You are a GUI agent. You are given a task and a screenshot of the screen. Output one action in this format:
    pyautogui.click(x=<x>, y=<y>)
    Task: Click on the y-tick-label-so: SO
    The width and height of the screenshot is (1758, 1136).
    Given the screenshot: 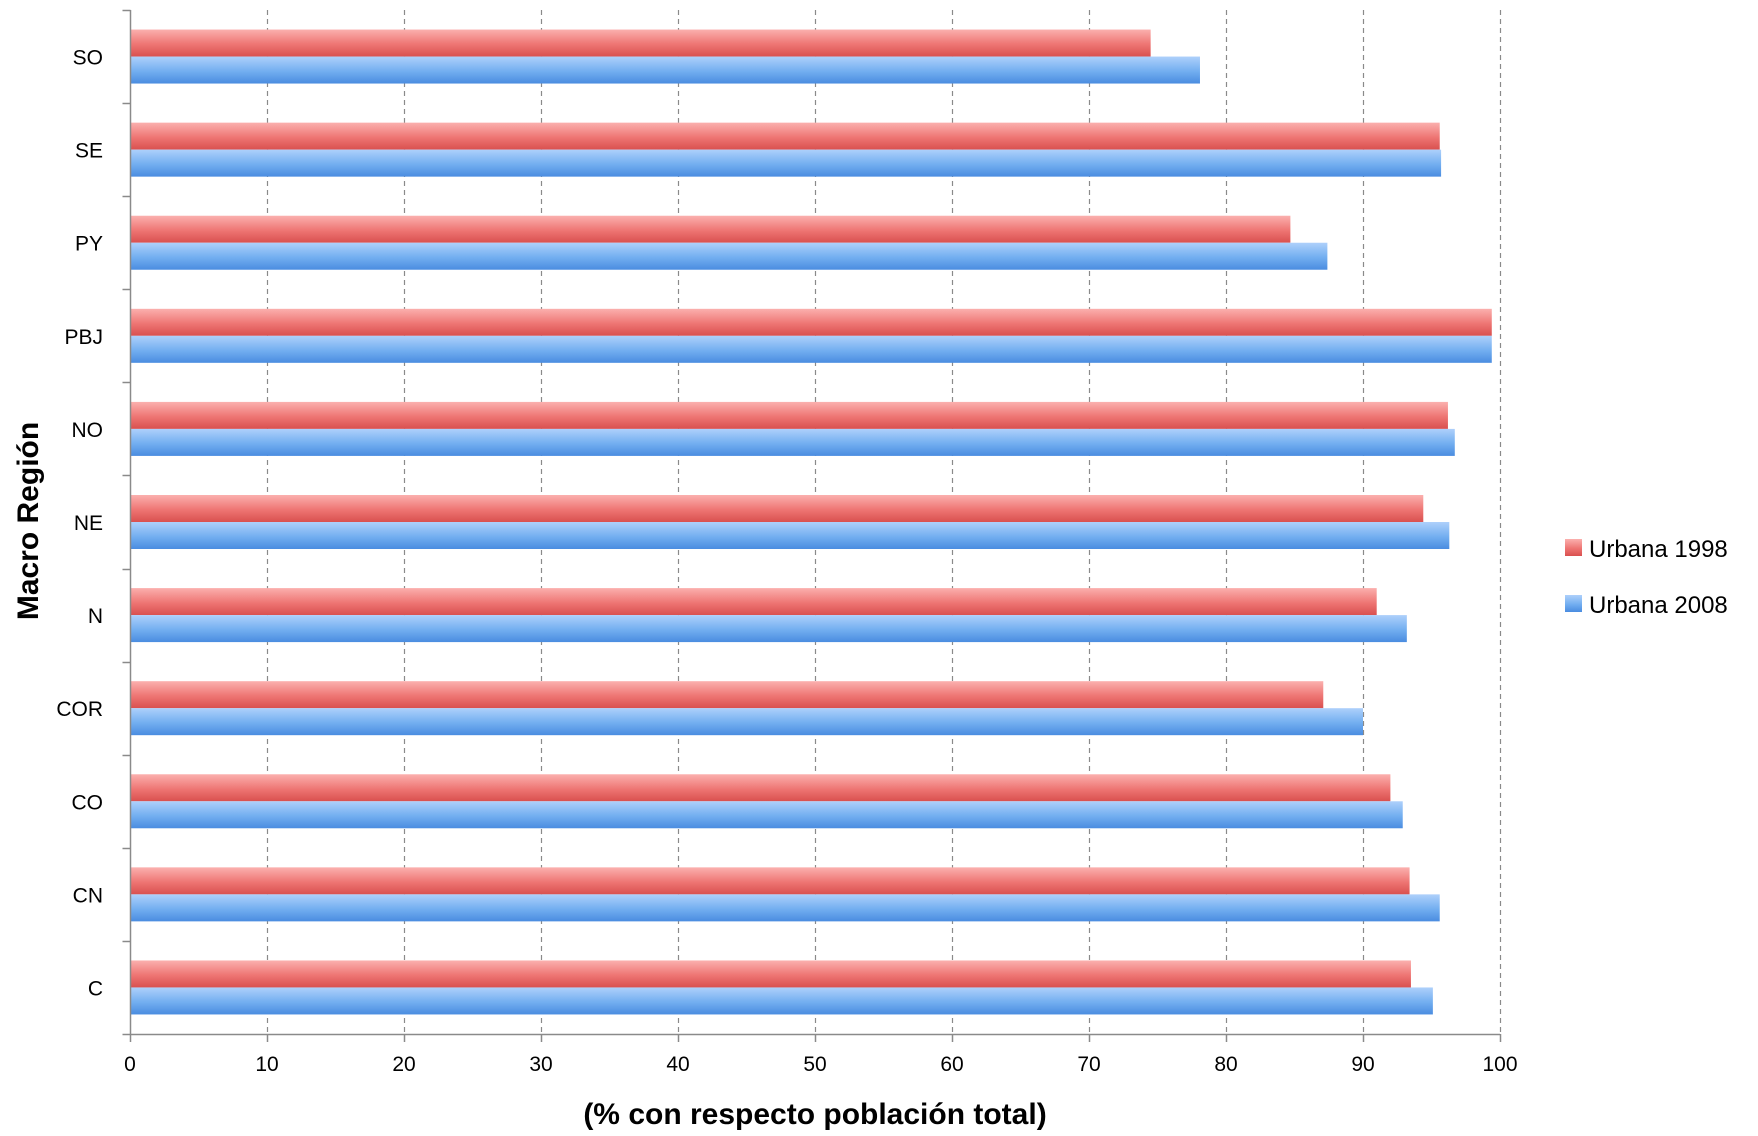 What is the action you would take?
    pyautogui.click(x=88, y=58)
    